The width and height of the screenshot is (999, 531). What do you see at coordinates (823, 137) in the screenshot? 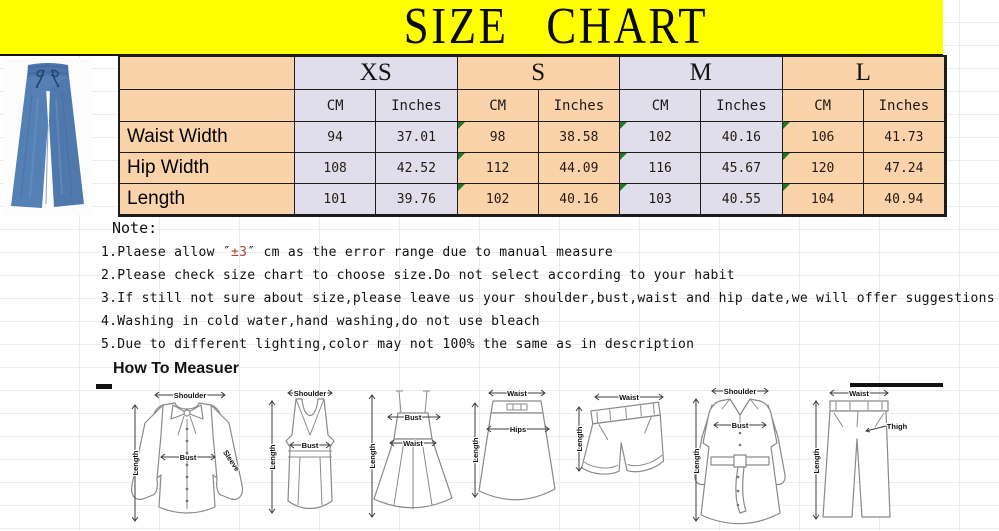
I see `table-cell: 106` at bounding box center [823, 137].